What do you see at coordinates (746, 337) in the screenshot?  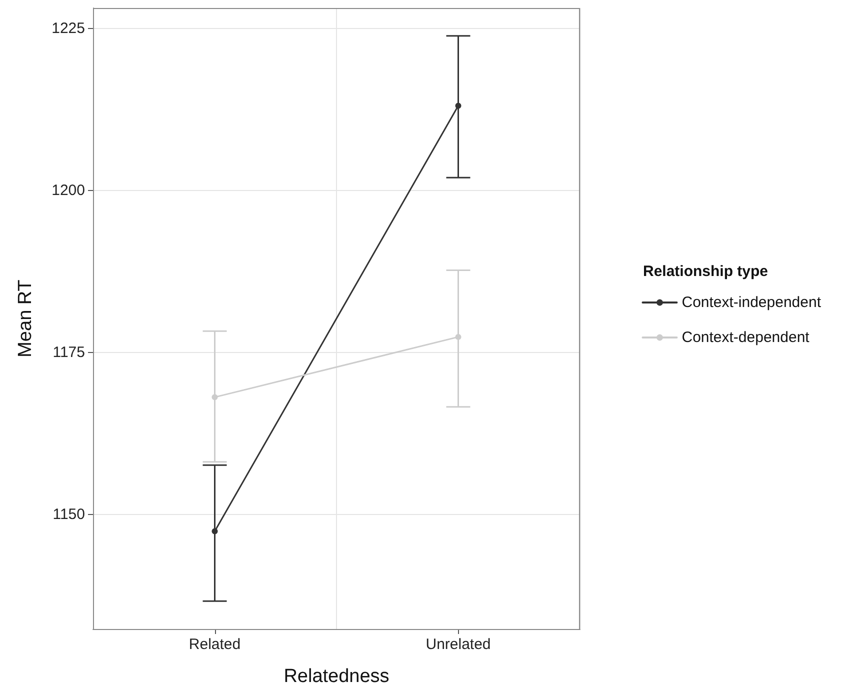 I see `legend-label: Context-dependent` at bounding box center [746, 337].